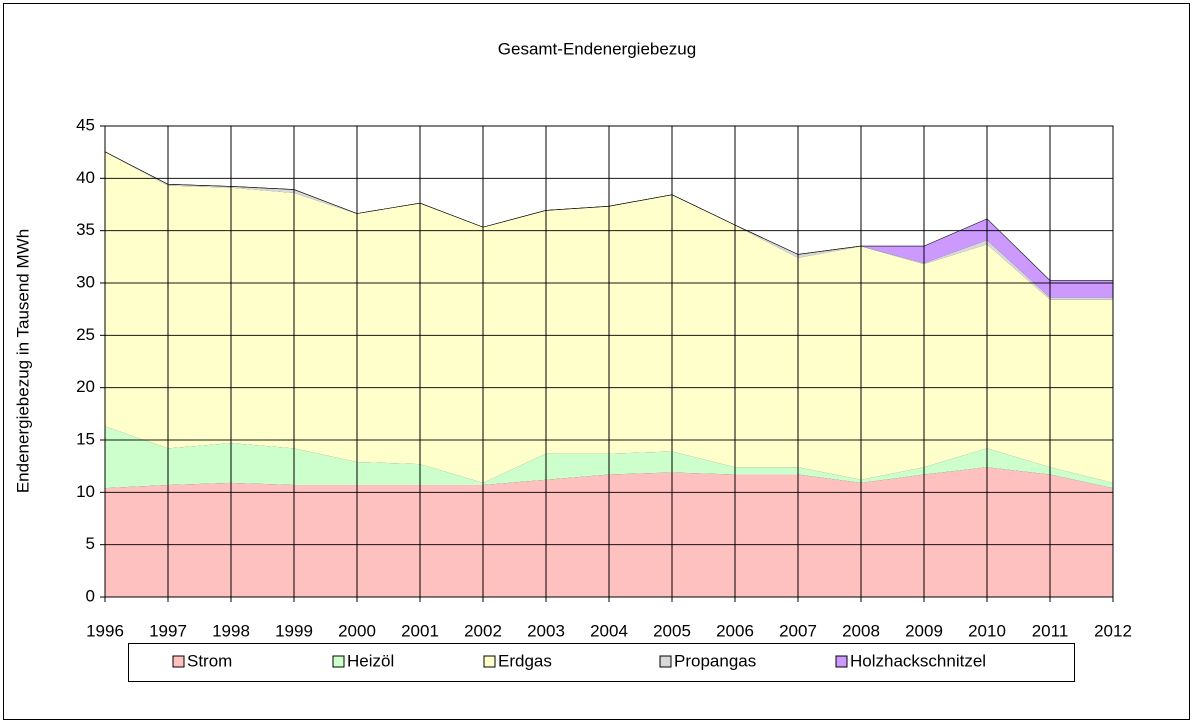 The image size is (1194, 724). I want to click on x-tick-label: 1997, so click(168, 630).